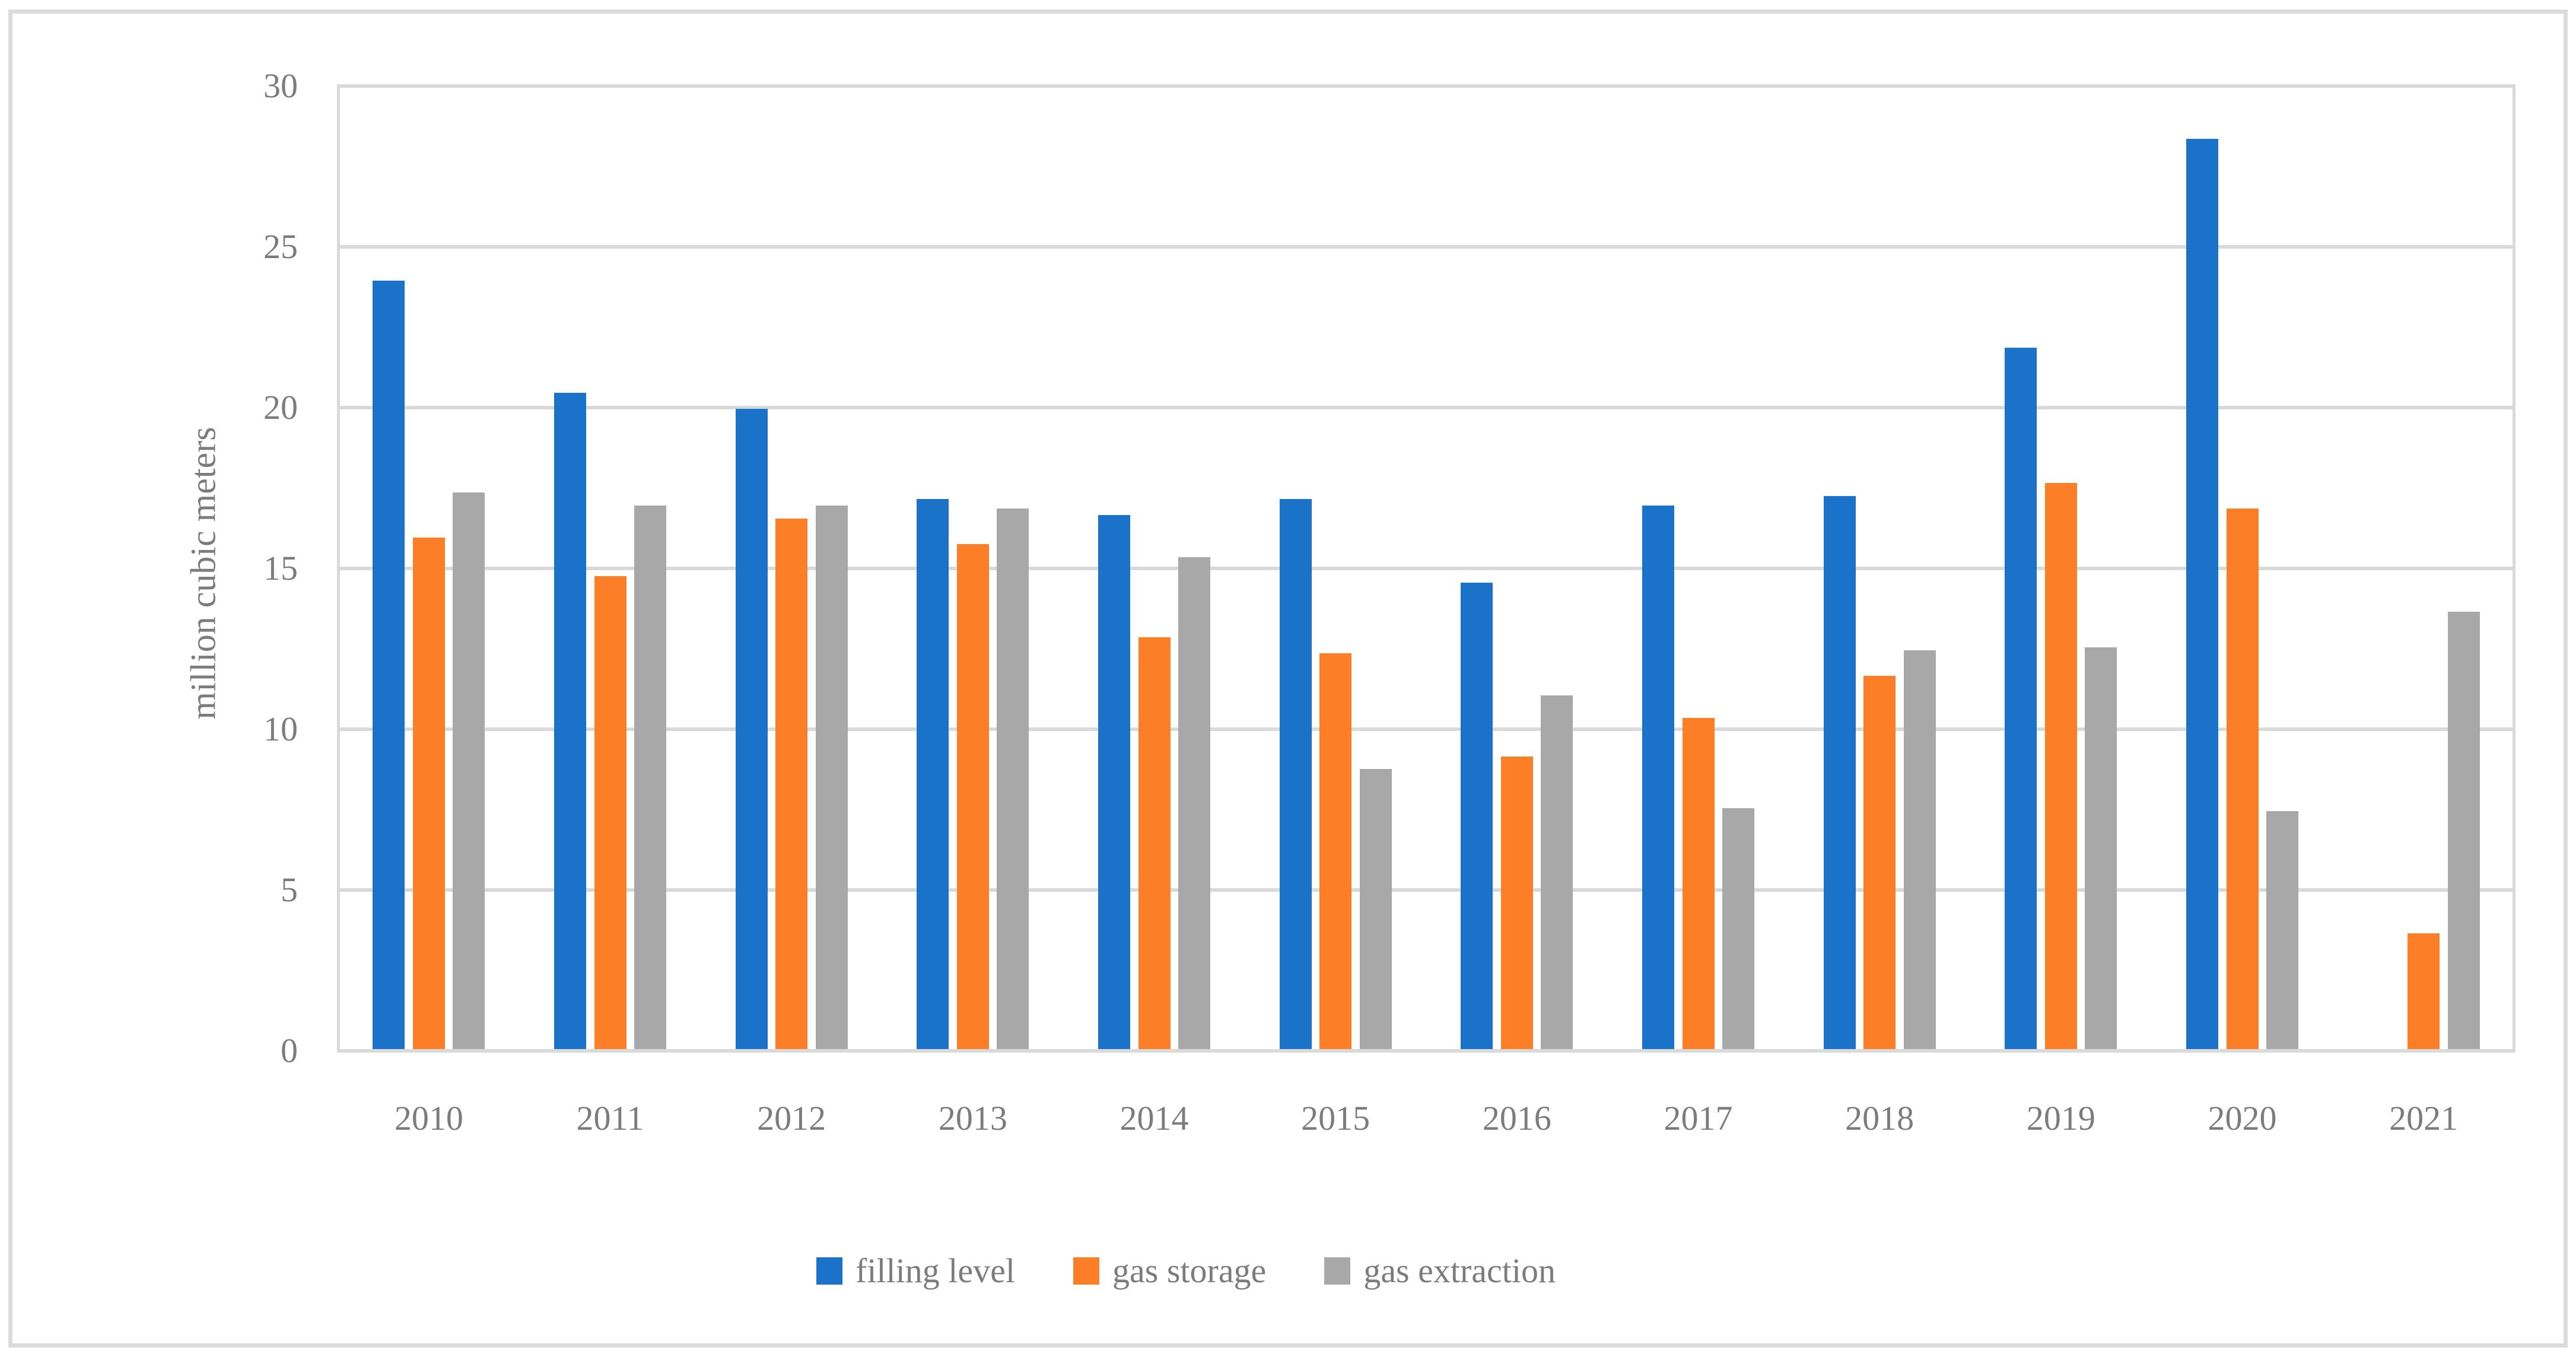 The width and height of the screenshot is (2576, 1357). What do you see at coordinates (2282, 930) in the screenshot?
I see `bar-gas-extraction-2020` at bounding box center [2282, 930].